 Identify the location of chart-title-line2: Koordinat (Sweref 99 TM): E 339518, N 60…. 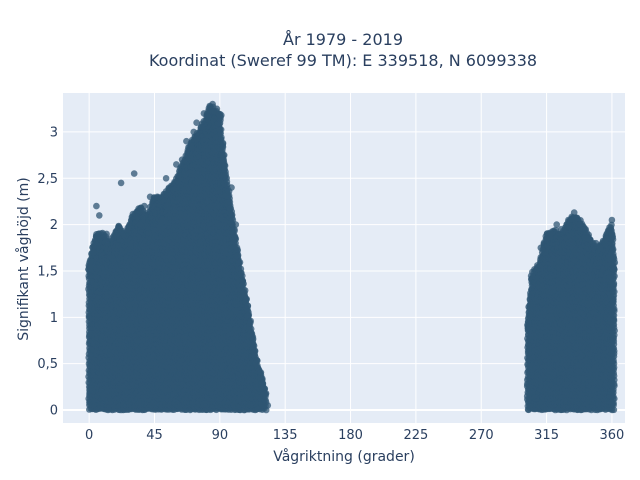
(343, 60).